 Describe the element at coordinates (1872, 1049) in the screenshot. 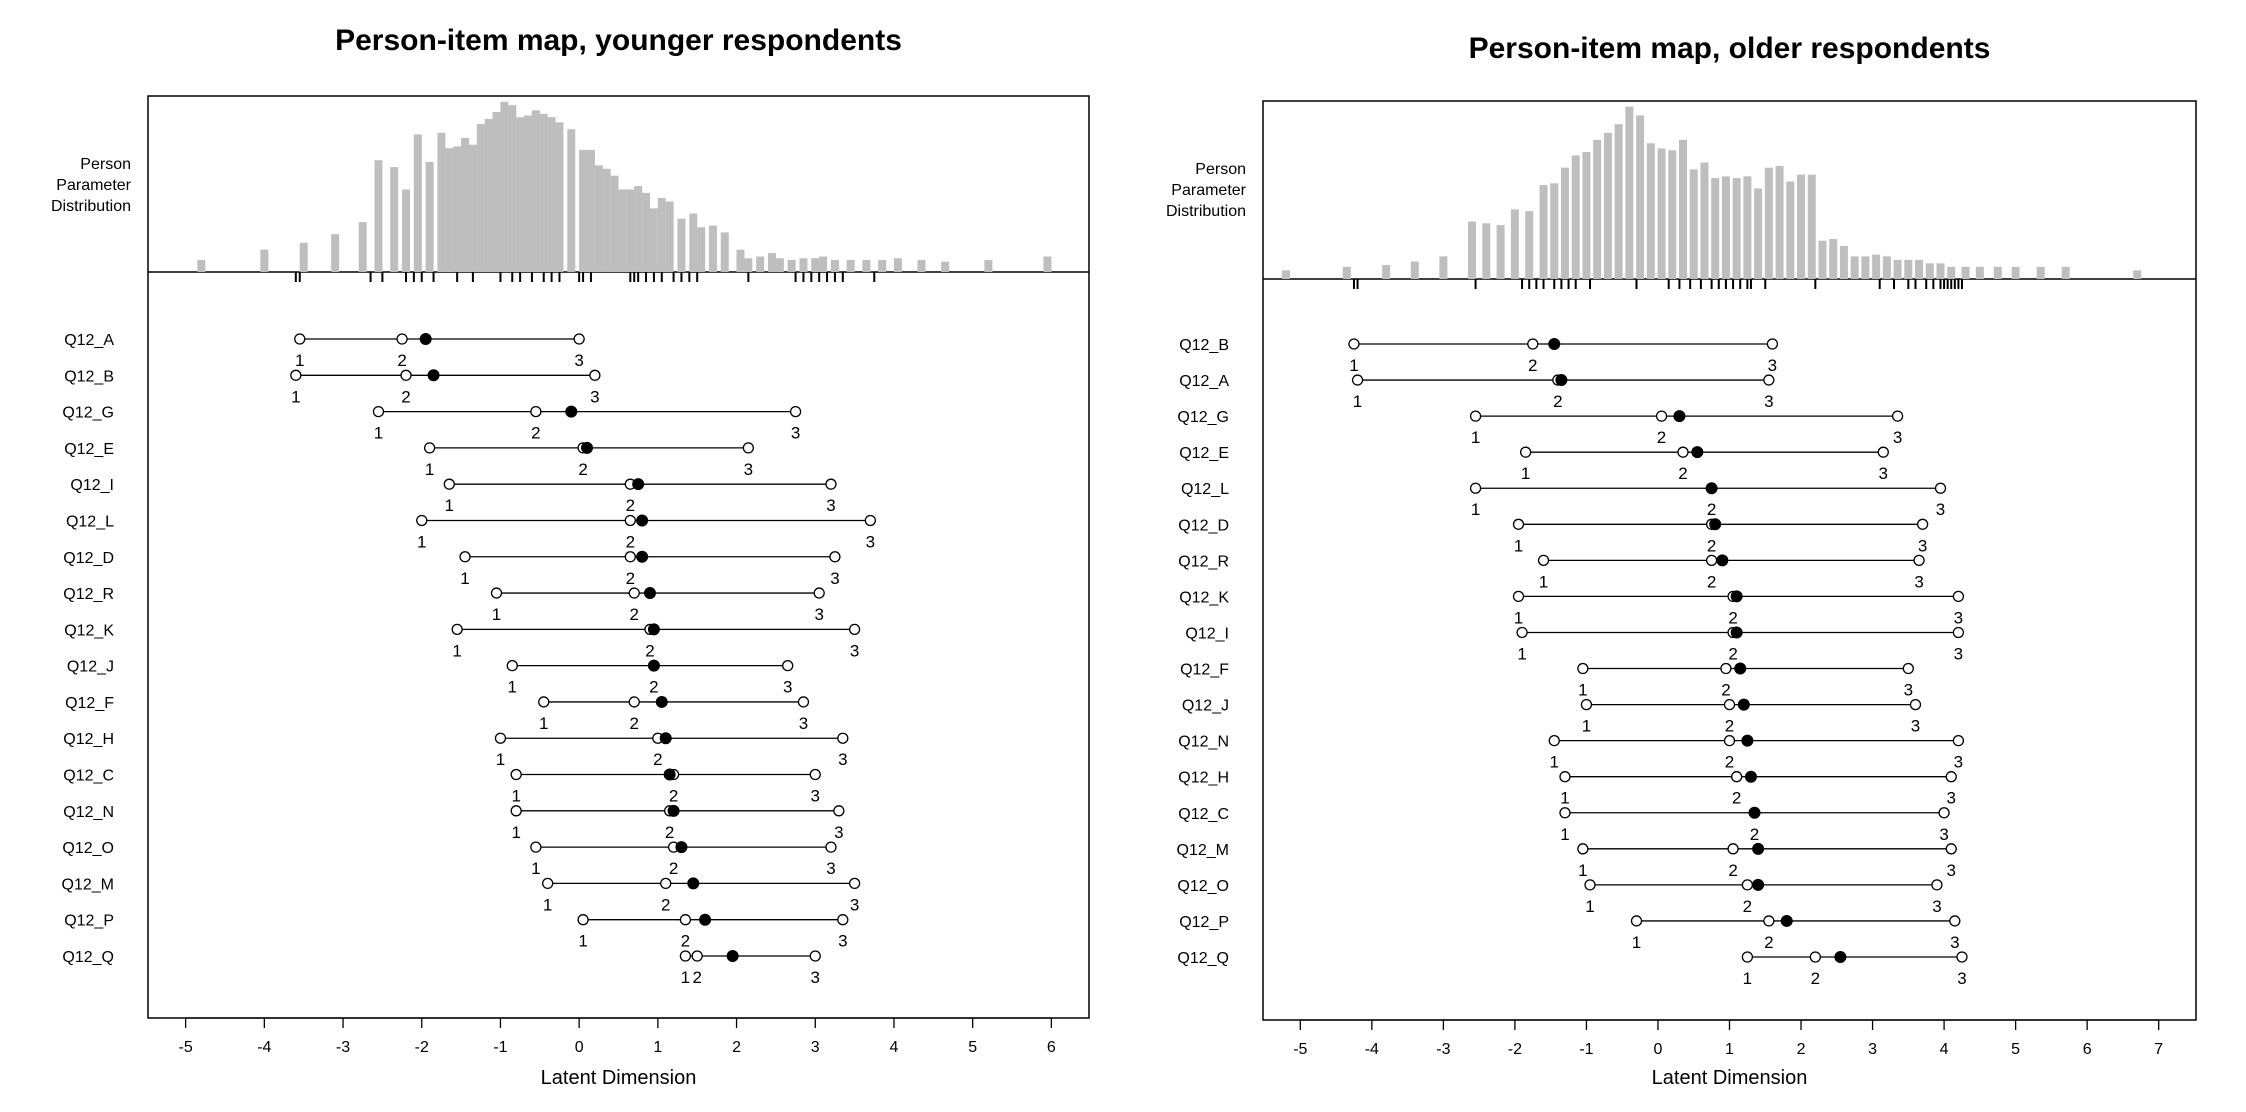

I see `x-tick-label: 3` at that location.